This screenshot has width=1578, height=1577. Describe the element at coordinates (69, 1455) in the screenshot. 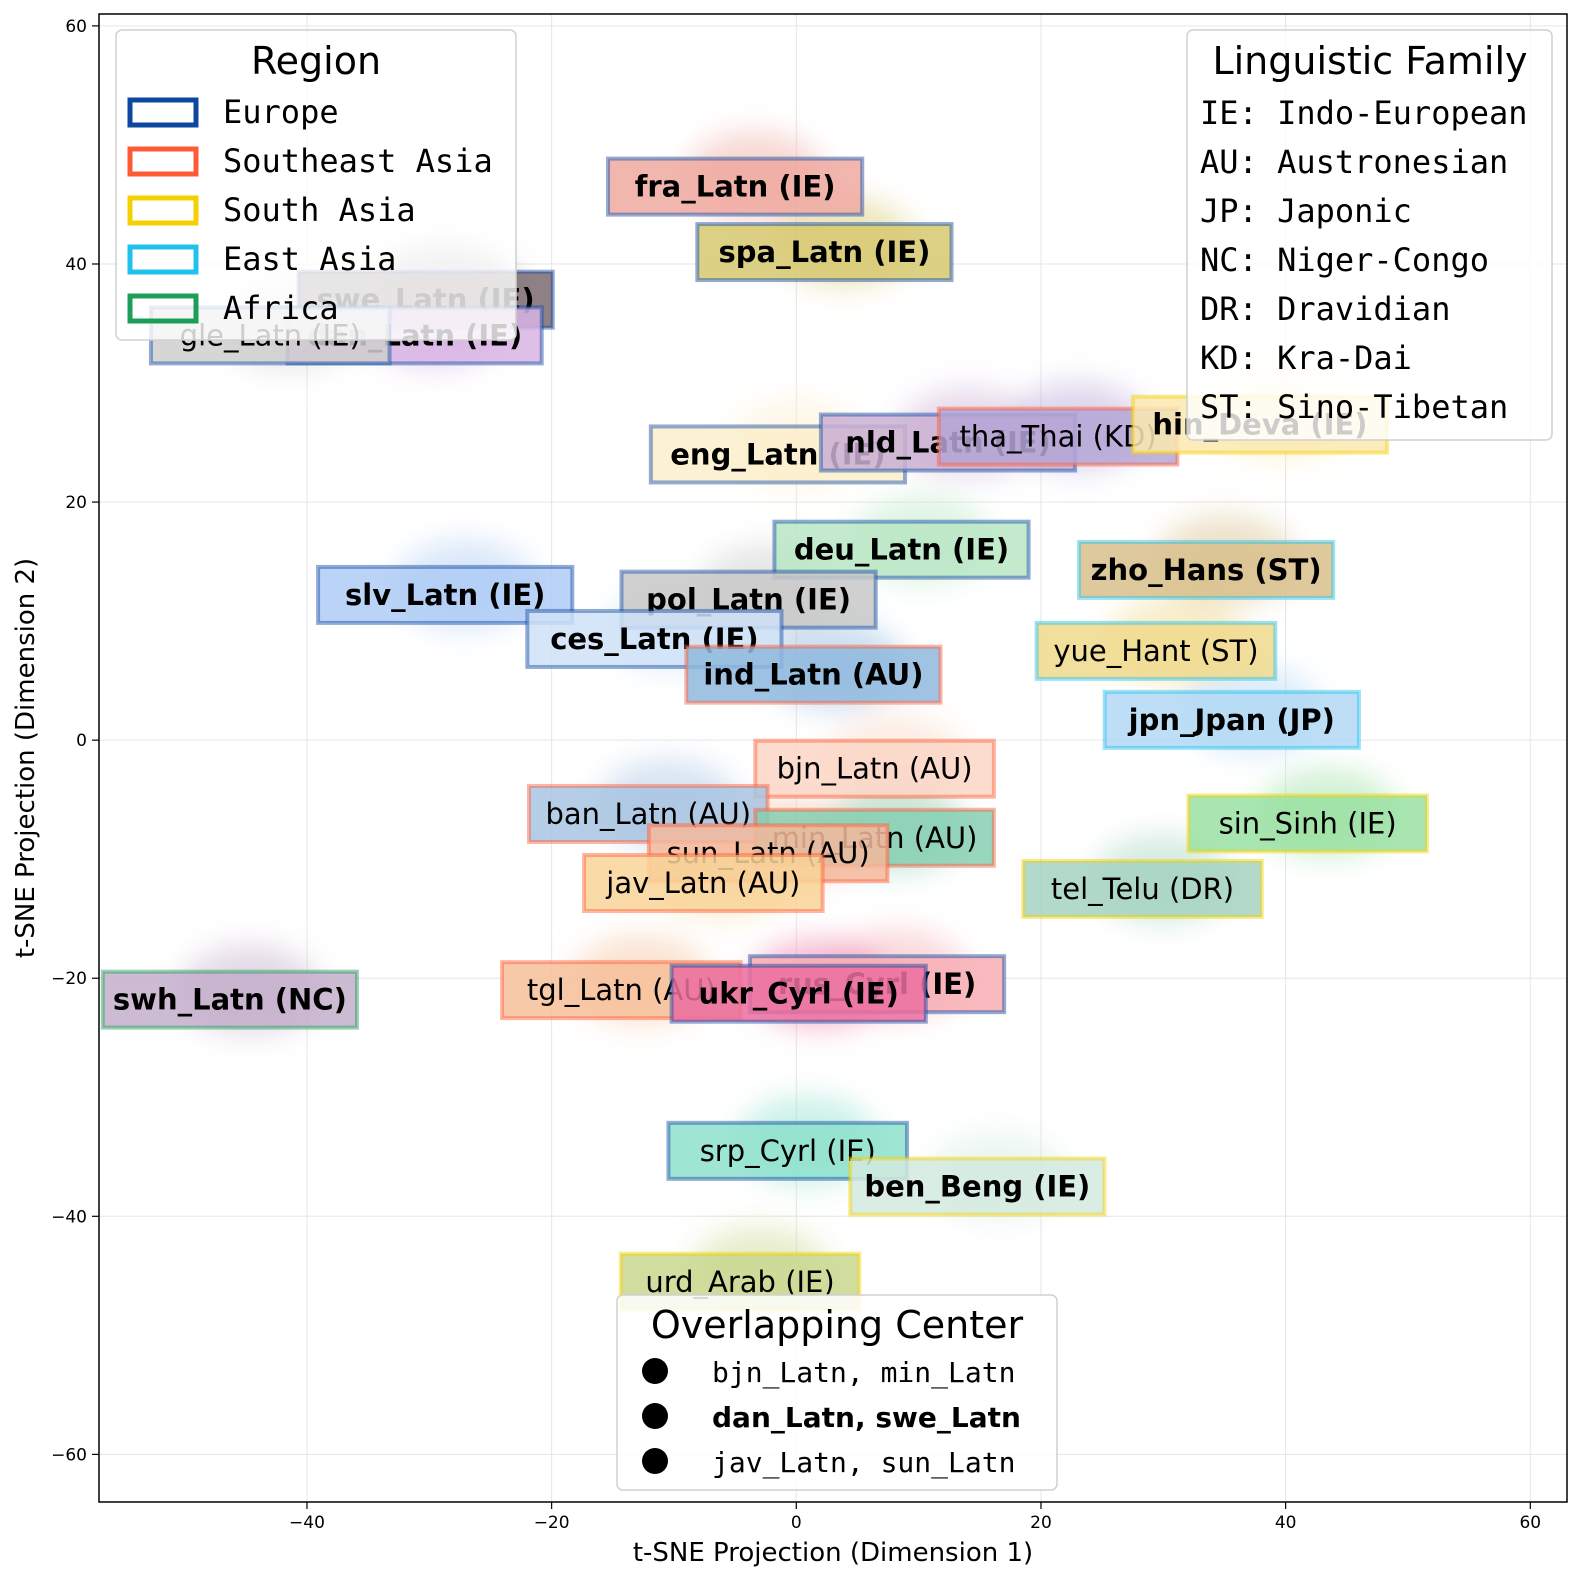

I see `y-tick-label: −60` at that location.